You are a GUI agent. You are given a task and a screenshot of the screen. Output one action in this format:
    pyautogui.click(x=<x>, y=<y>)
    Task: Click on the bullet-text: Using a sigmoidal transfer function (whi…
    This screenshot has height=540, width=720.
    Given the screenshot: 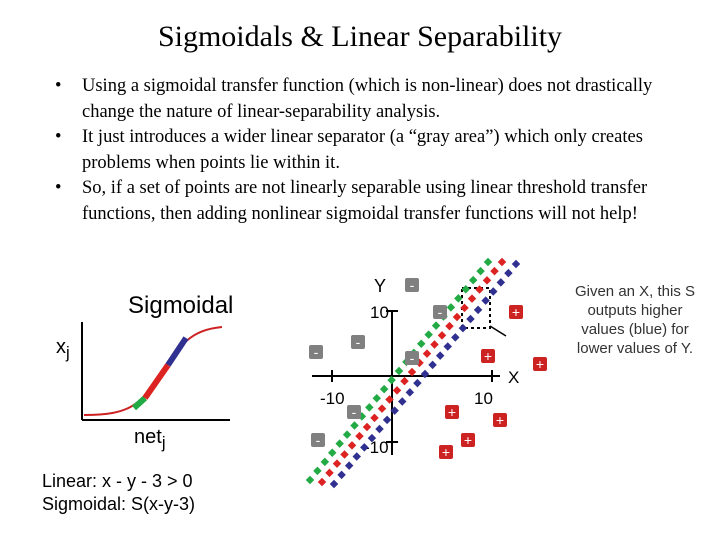 What is the action you would take?
    pyautogui.click(x=367, y=99)
    